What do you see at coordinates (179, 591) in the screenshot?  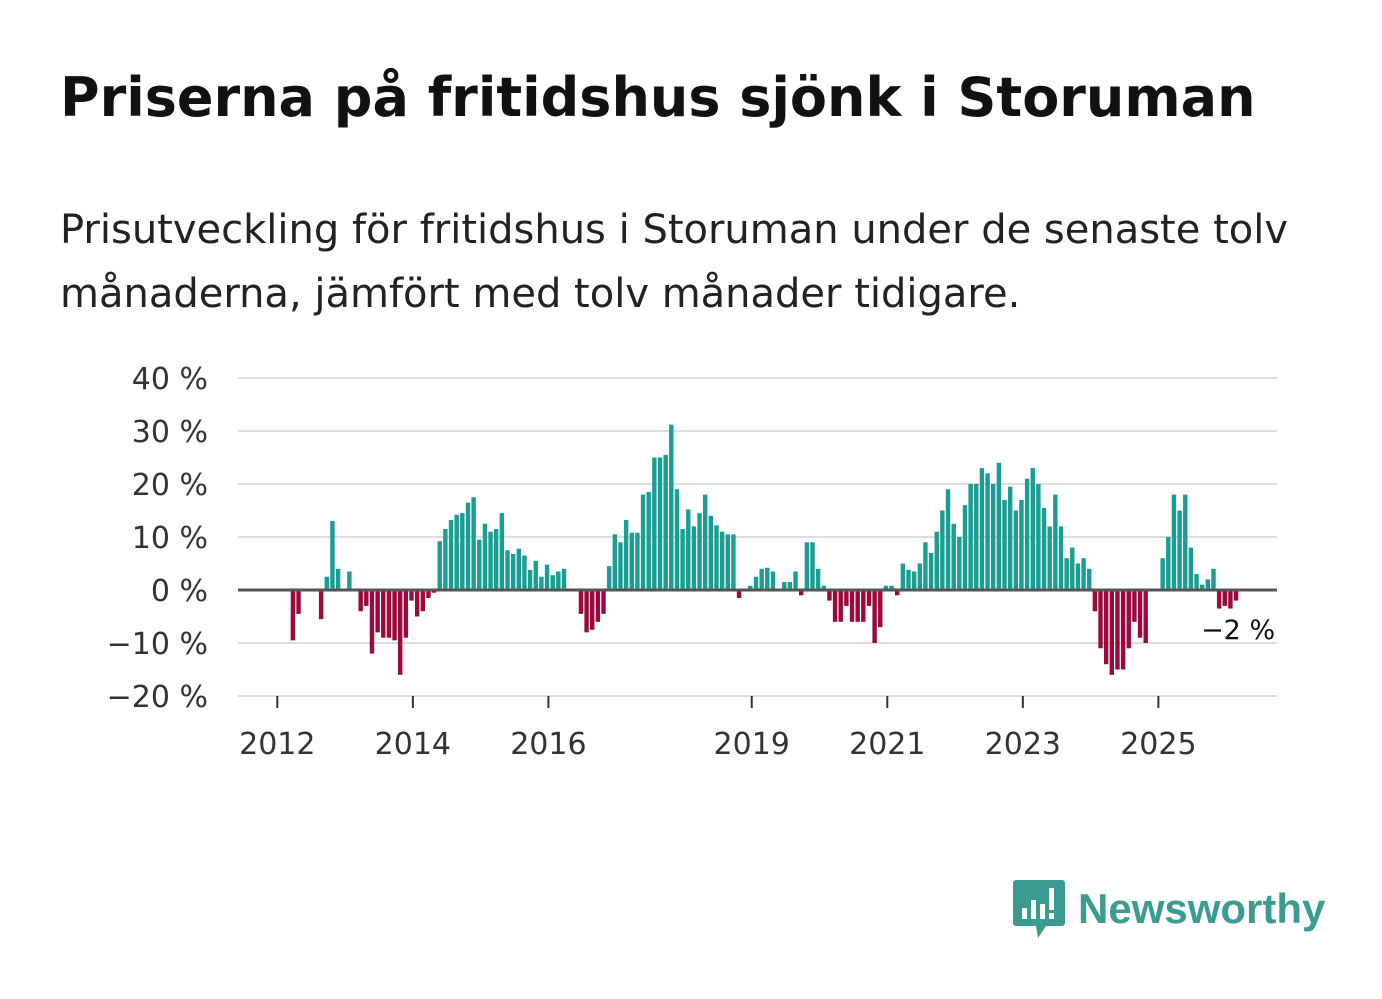 I see `y-tick-label: 0 %` at bounding box center [179, 591].